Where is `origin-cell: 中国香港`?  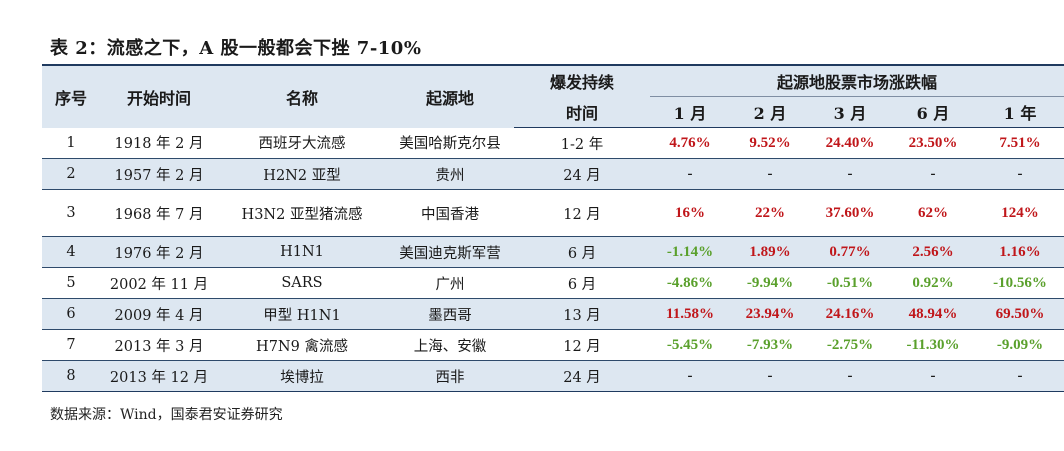
origin-cell: 中国香港 is located at coordinates (450, 213).